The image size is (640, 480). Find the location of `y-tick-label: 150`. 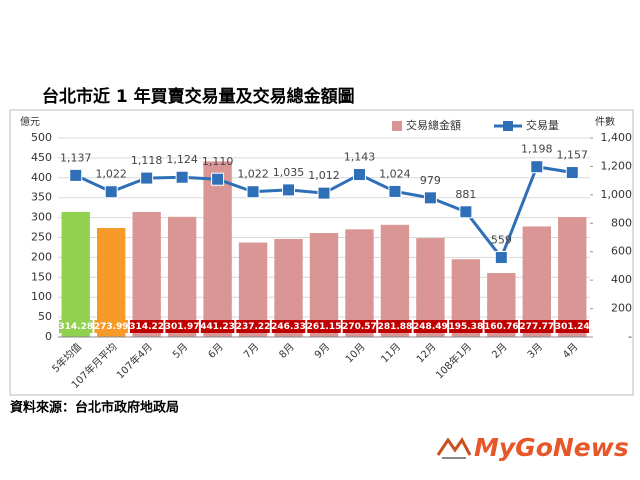

y-tick-label: 150 is located at coordinates (41, 276).